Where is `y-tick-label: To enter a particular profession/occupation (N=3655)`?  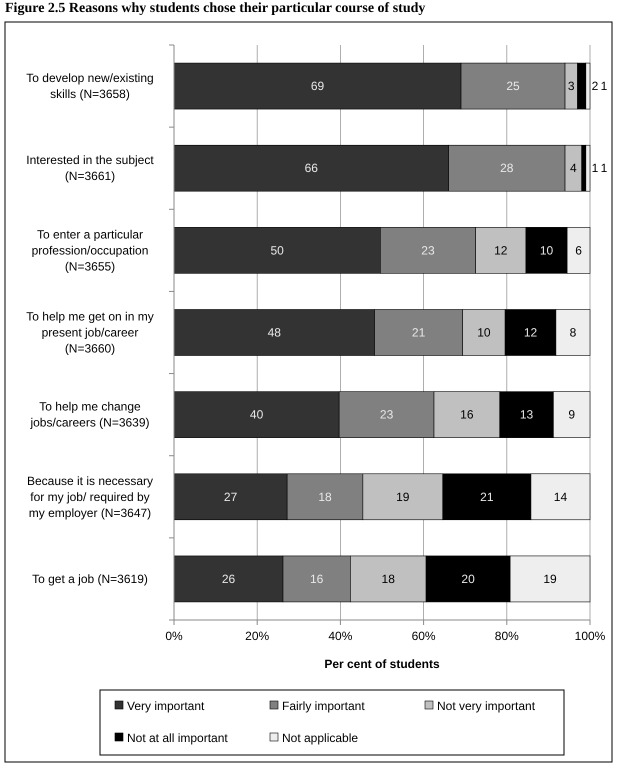
y-tick-label: To enter a particular profession/occupation (N=3655) is located at coordinates (90, 250).